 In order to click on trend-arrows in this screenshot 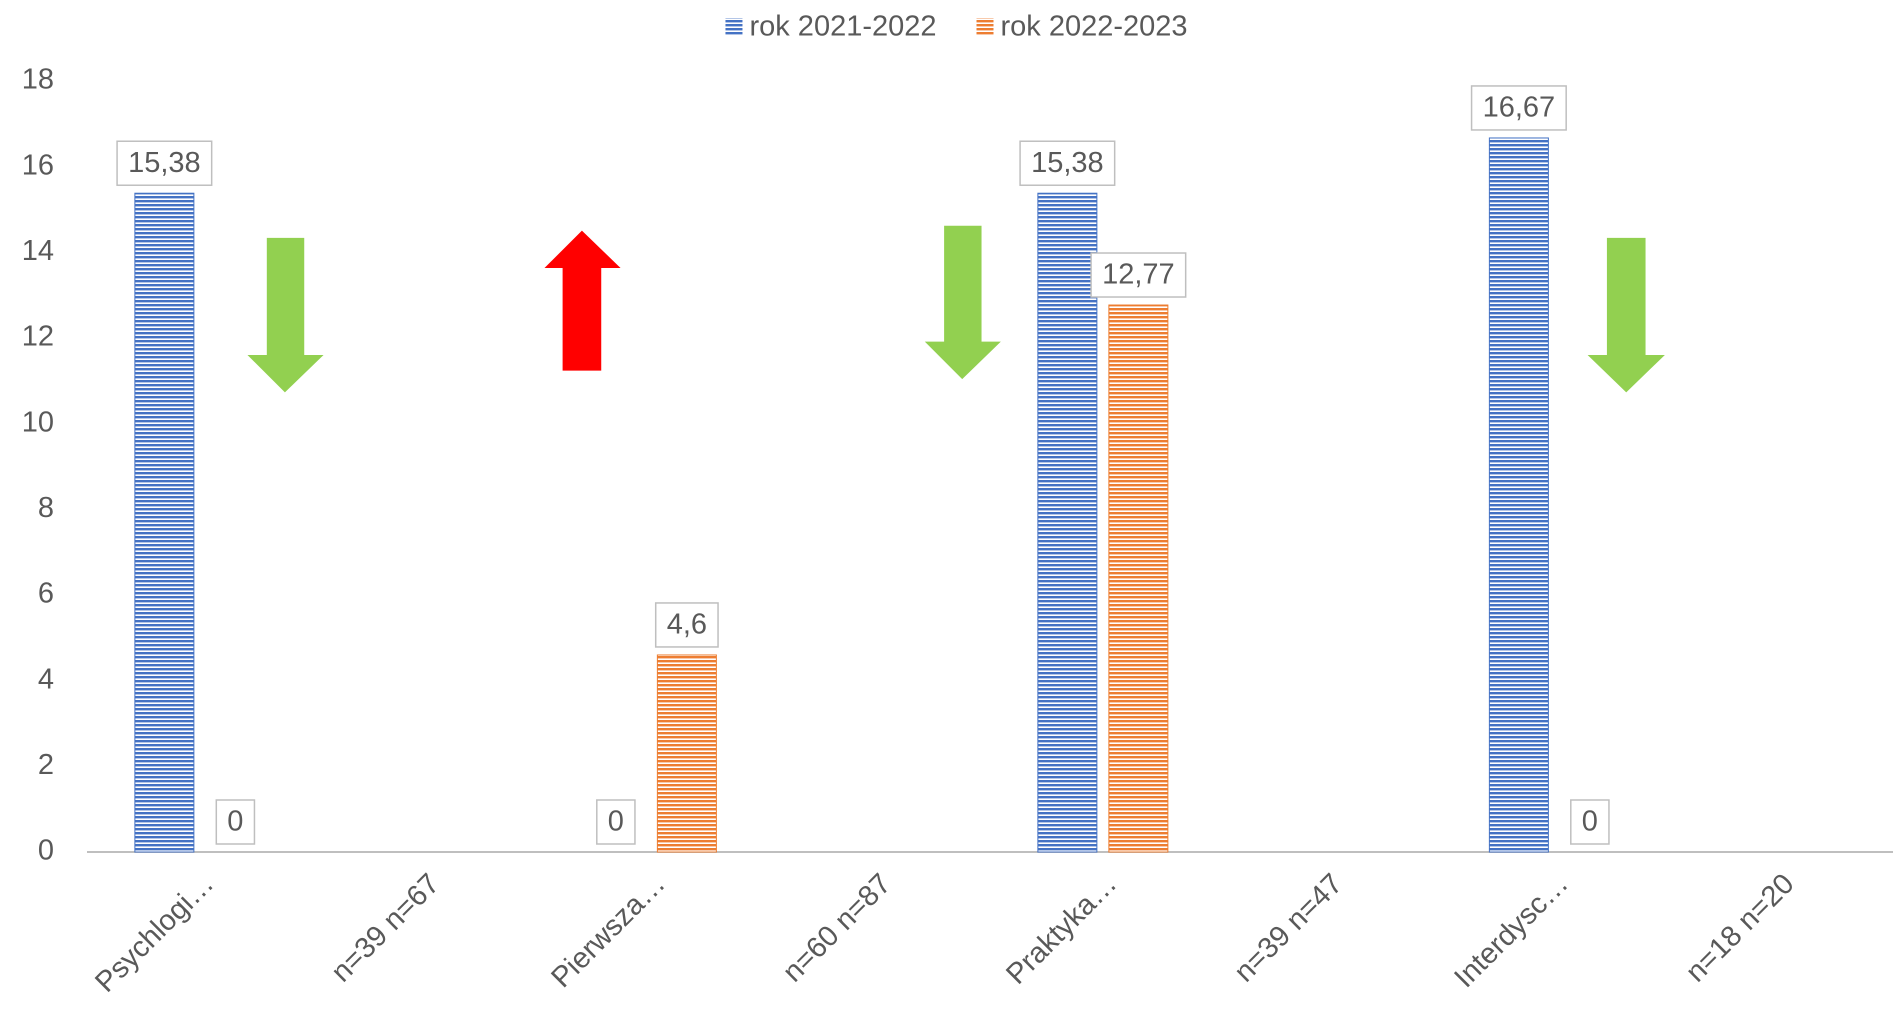, I will do `click(956, 309)`.